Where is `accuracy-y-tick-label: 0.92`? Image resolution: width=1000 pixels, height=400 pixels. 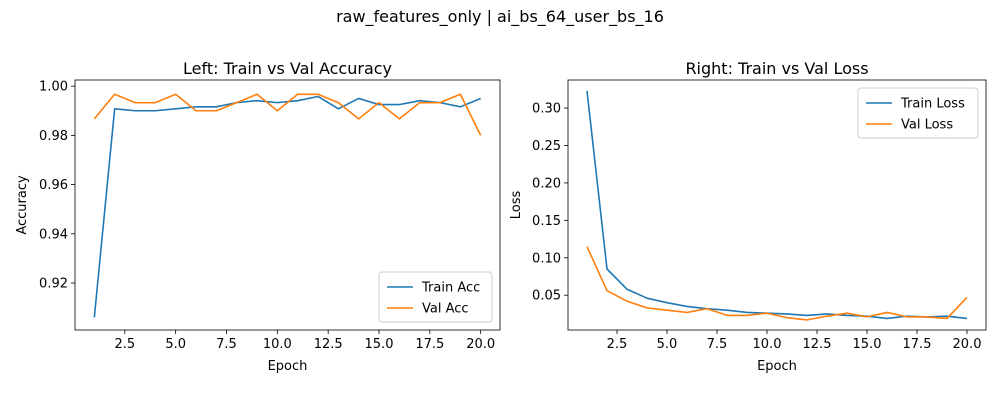 accuracy-y-tick-label: 0.92 is located at coordinates (53, 284).